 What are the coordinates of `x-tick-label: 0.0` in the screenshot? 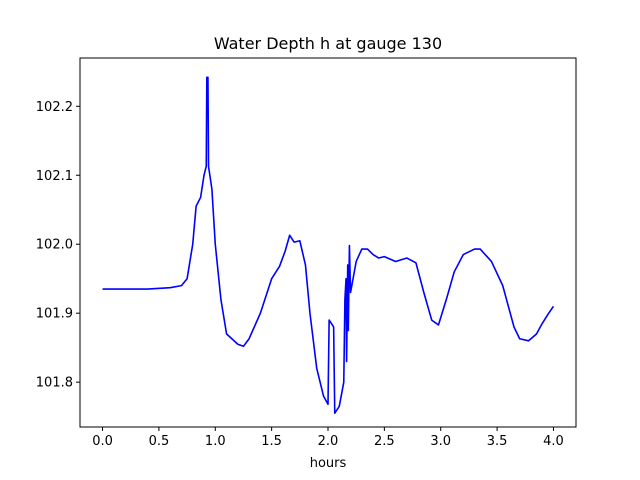 It's located at (102, 441).